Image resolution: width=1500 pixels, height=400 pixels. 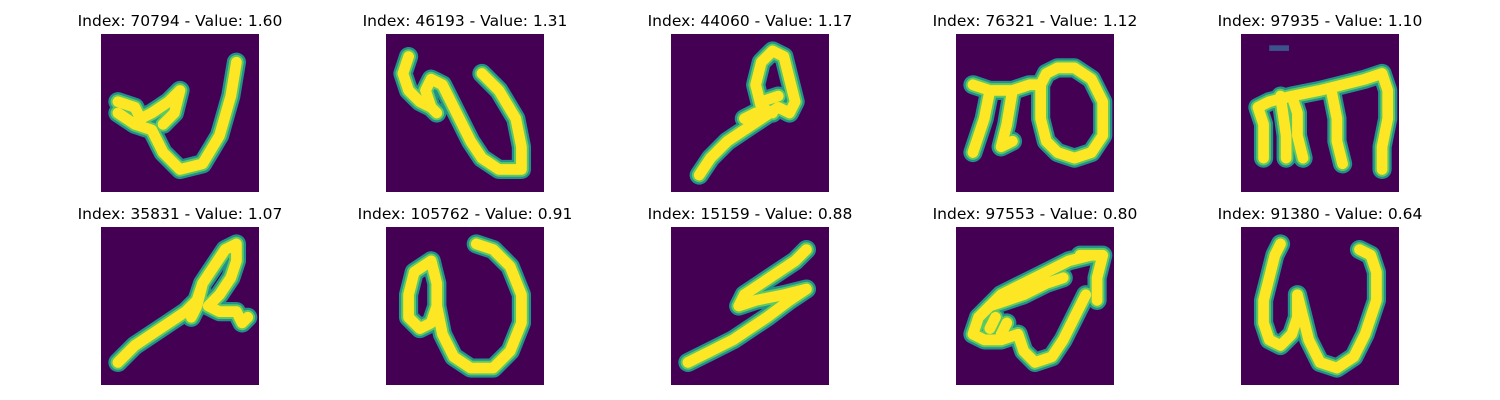 I want to click on panel-title: Index: 97553 - Value: 0.80, so click(x=1035, y=214).